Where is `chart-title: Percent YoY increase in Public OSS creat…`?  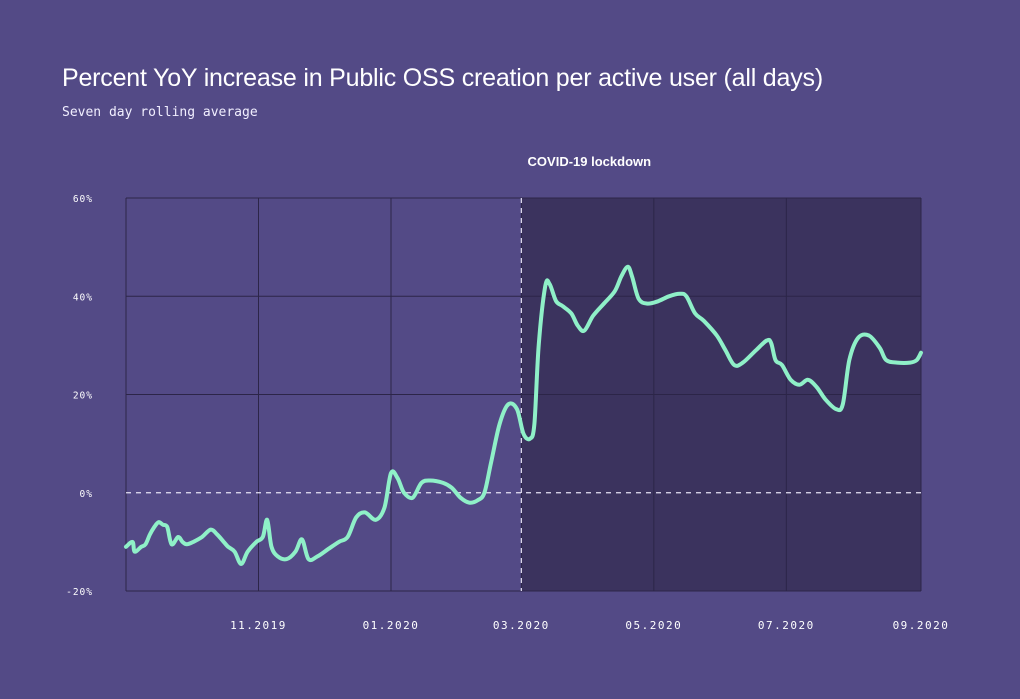 chart-title: Percent YoY increase in Public OSS creat… is located at coordinates (442, 78).